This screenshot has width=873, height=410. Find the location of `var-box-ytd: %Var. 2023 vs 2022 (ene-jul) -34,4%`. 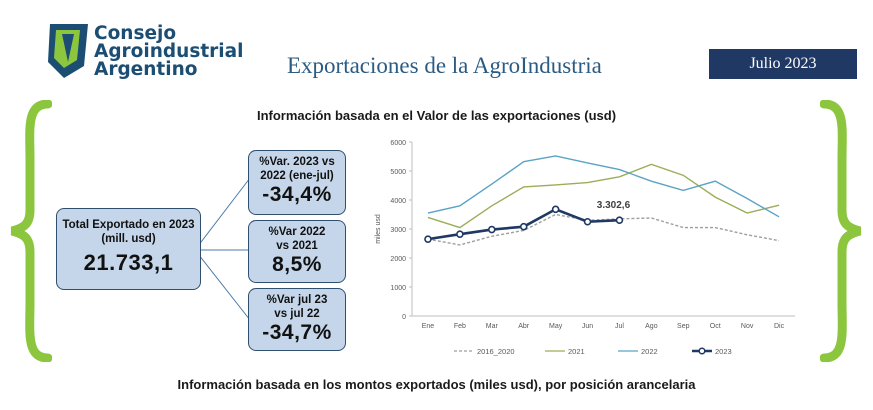

var-box-ytd: %Var. 2023 vs 2022 (ene-jul) -34,4% is located at coordinates (297, 182).